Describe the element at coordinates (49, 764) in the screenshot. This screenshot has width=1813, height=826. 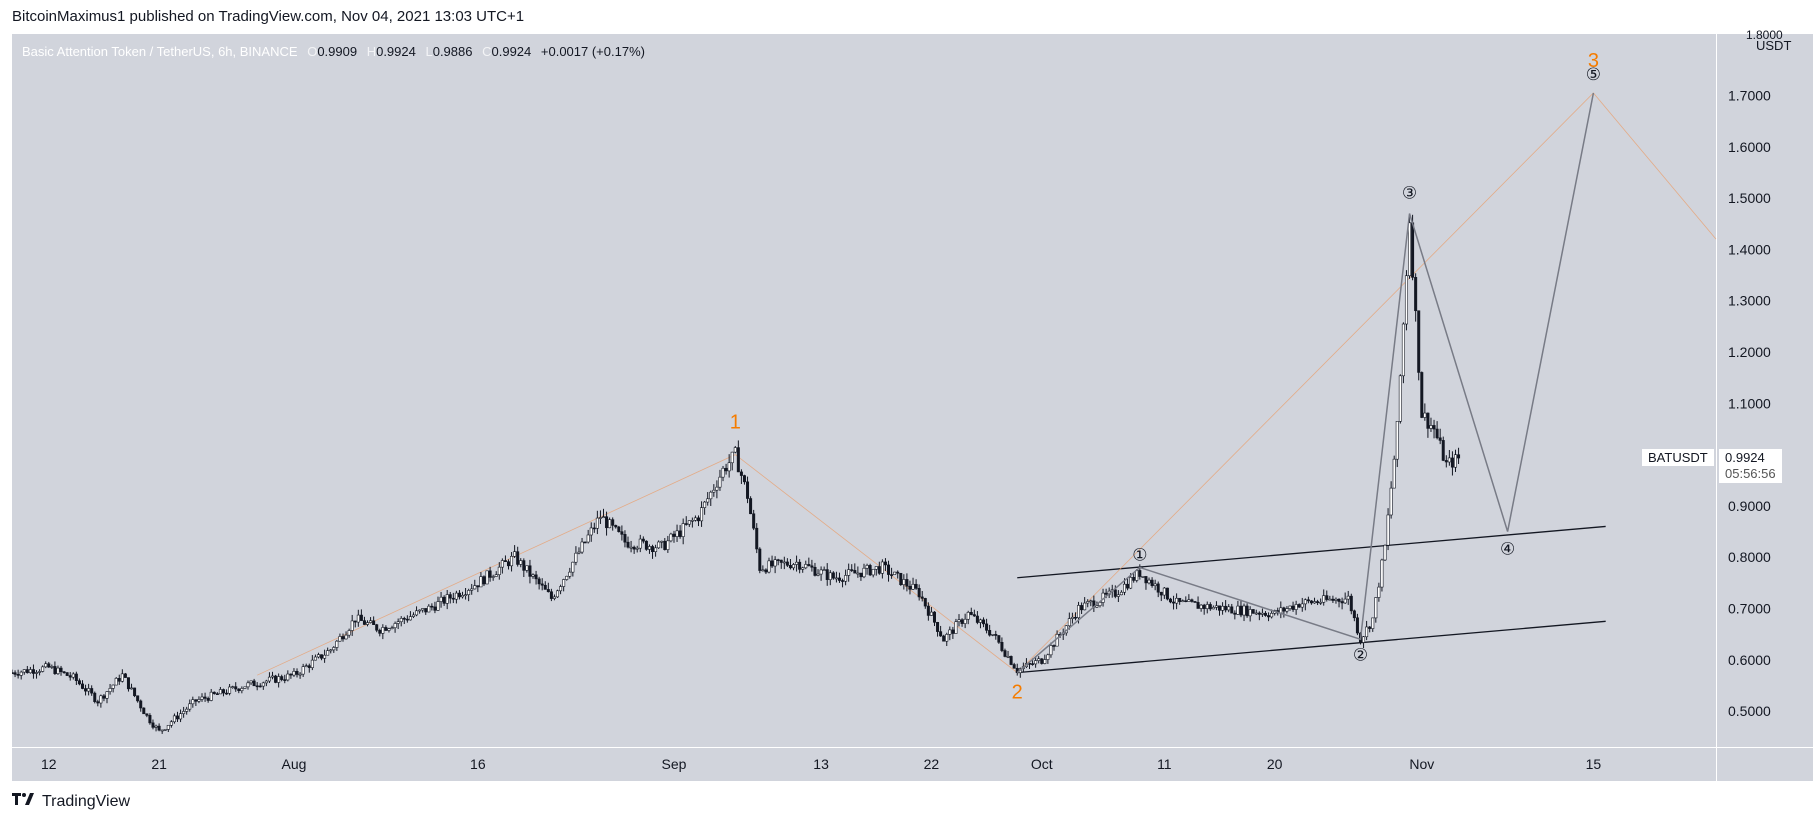
I see `x-tick-label: 12` at that location.